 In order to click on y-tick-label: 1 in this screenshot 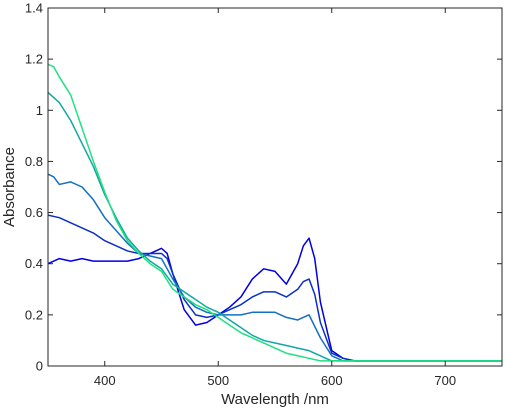, I will do `click(39, 110)`.